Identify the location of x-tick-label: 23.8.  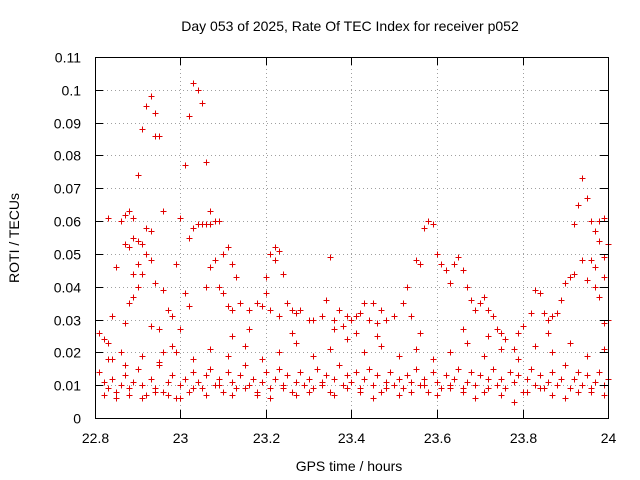
(523, 438).